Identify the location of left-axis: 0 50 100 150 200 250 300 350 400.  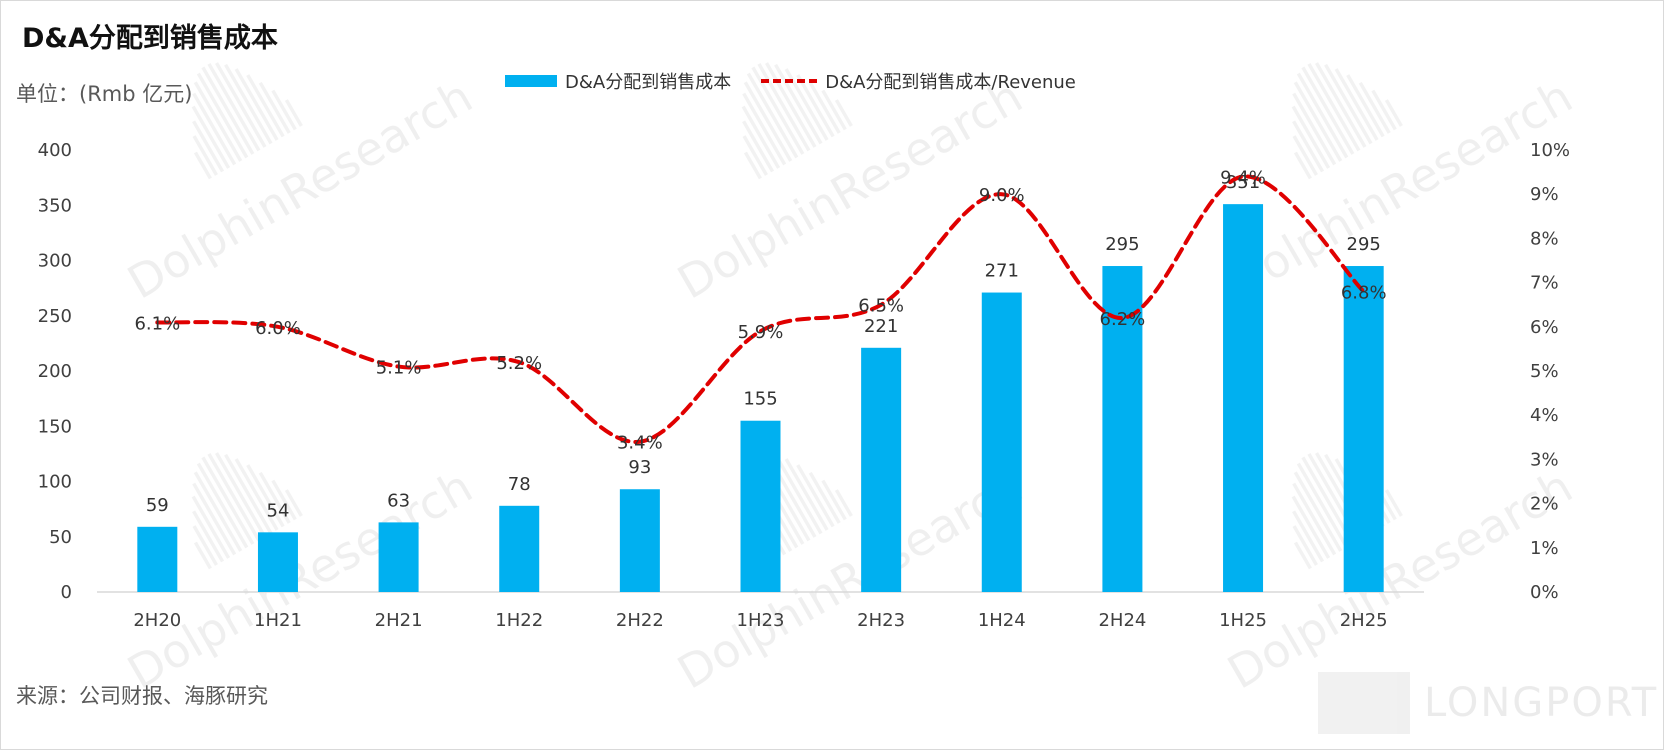
(55, 371).